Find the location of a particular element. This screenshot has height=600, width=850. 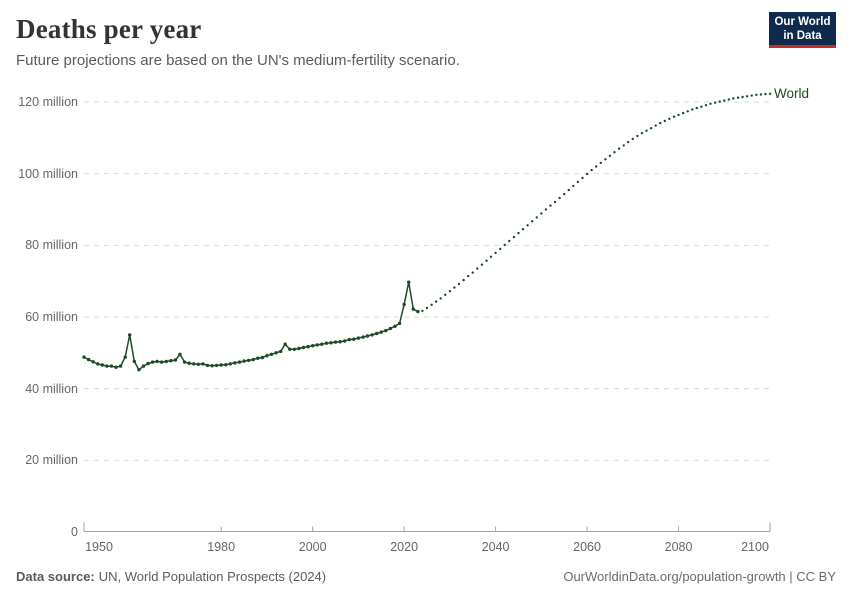

owid-logo: Our World in Data is located at coordinates (802, 30).